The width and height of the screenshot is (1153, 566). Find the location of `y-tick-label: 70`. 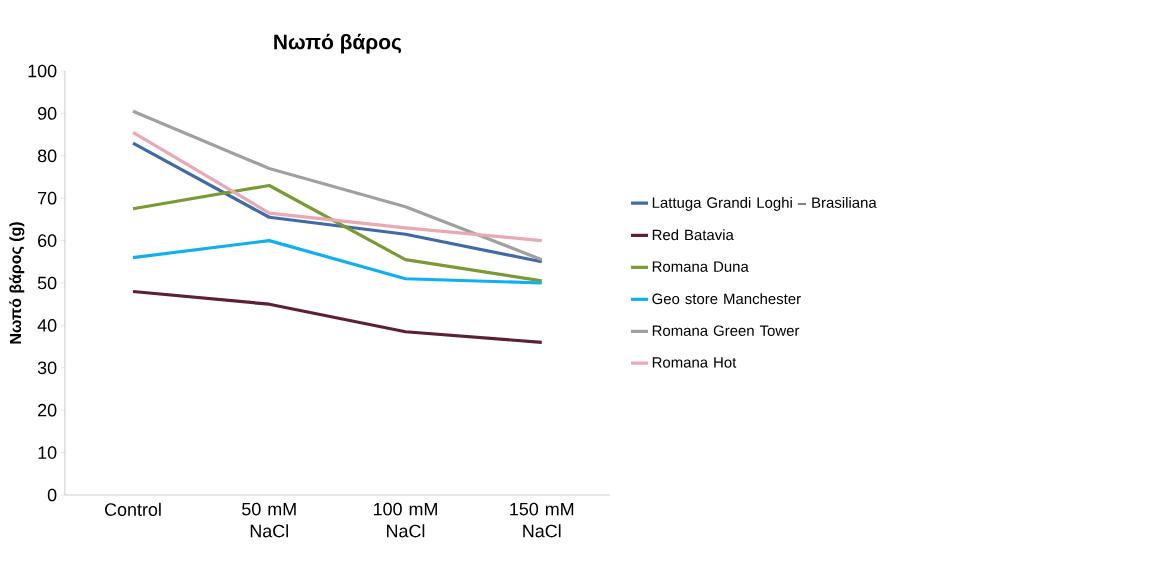

y-tick-label: 70 is located at coordinates (47, 198).